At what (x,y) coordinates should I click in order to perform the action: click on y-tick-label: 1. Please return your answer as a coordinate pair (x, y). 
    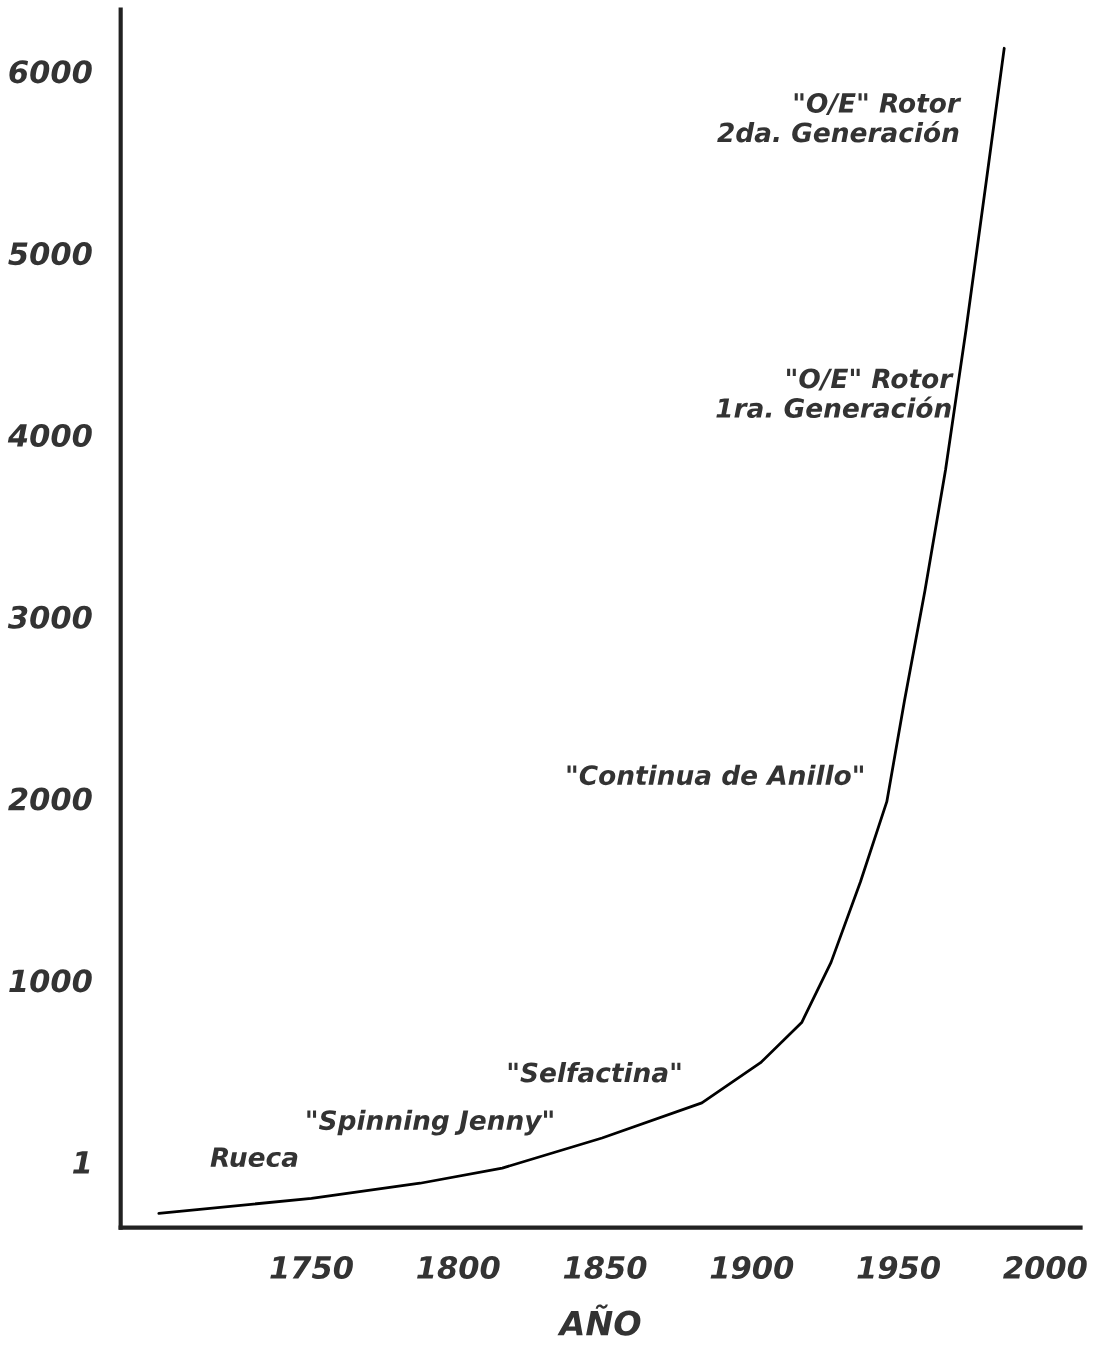
    Looking at the image, I should click on (81, 1162).